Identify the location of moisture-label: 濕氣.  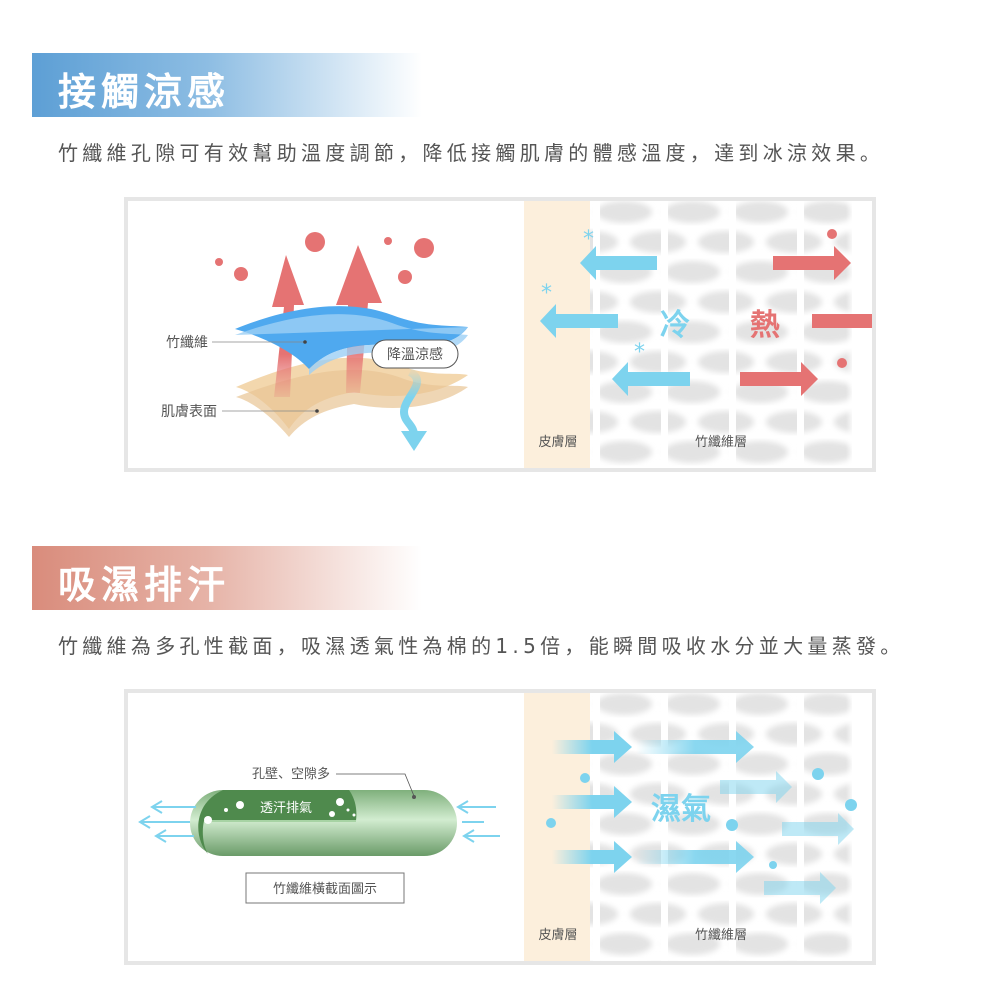
(681, 809).